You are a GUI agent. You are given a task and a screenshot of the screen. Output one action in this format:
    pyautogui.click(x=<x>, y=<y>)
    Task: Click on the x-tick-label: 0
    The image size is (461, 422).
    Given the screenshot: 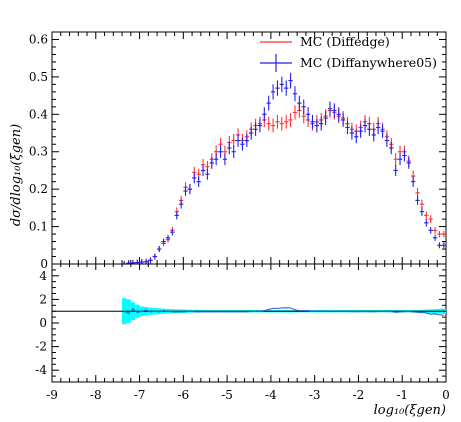 What is the action you would take?
    pyautogui.click(x=446, y=395)
    